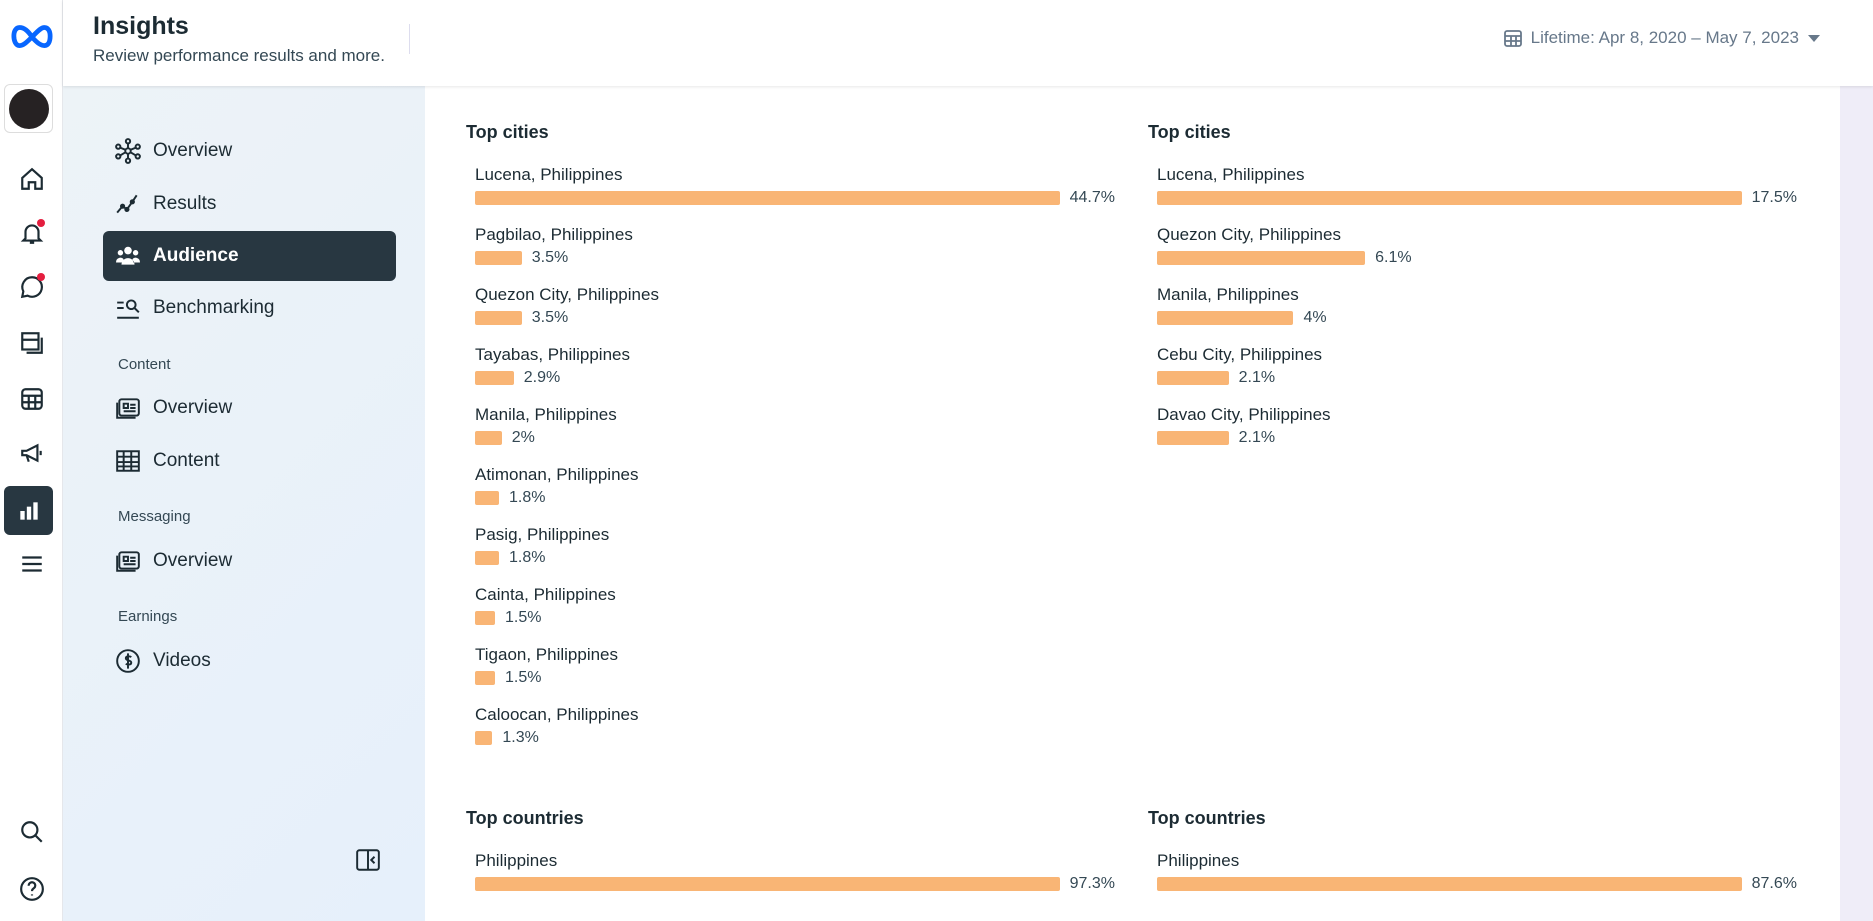 This screenshot has width=1873, height=921. I want to click on date-range-picker: Lifetime: Apr 8, 2020 – May 7, 2023, so click(1662, 38).